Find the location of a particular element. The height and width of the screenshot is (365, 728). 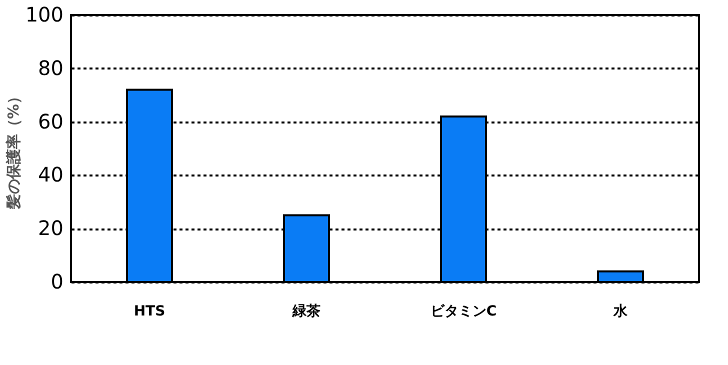

y-axis-title: 髪の保護率（%） is located at coordinates (13, 149).